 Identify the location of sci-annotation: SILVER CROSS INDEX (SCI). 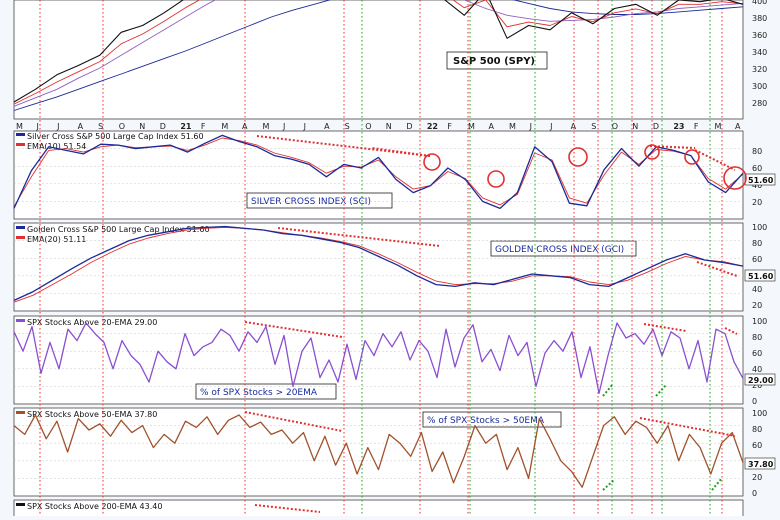
(311, 202).